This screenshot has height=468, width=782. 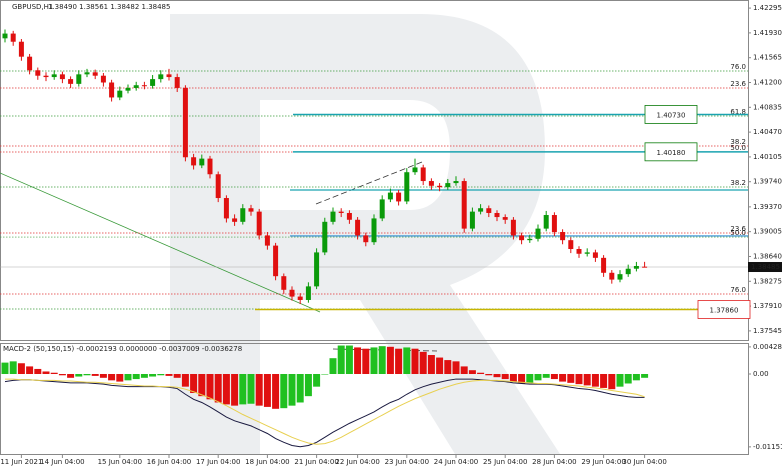 What do you see at coordinates (767, 281) in the screenshot?
I see `y-tick-label: 1.38275` at bounding box center [767, 281].